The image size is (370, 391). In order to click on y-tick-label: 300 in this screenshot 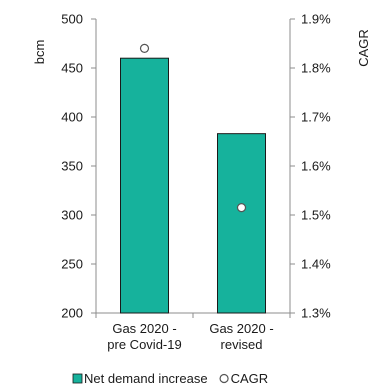, I will do `click(72, 215)`.